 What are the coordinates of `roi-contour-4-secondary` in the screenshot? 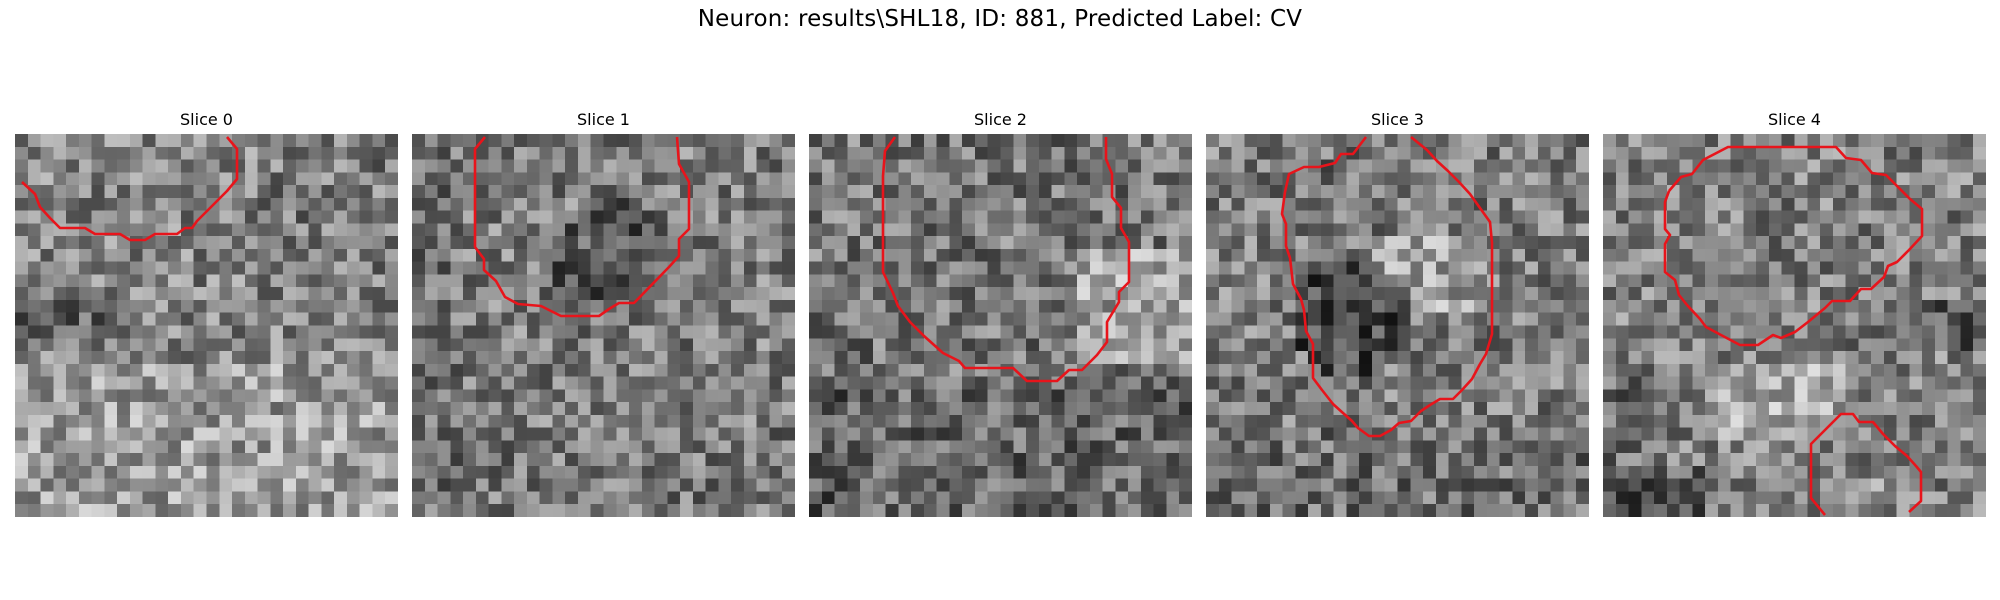 It's located at (1866, 464).